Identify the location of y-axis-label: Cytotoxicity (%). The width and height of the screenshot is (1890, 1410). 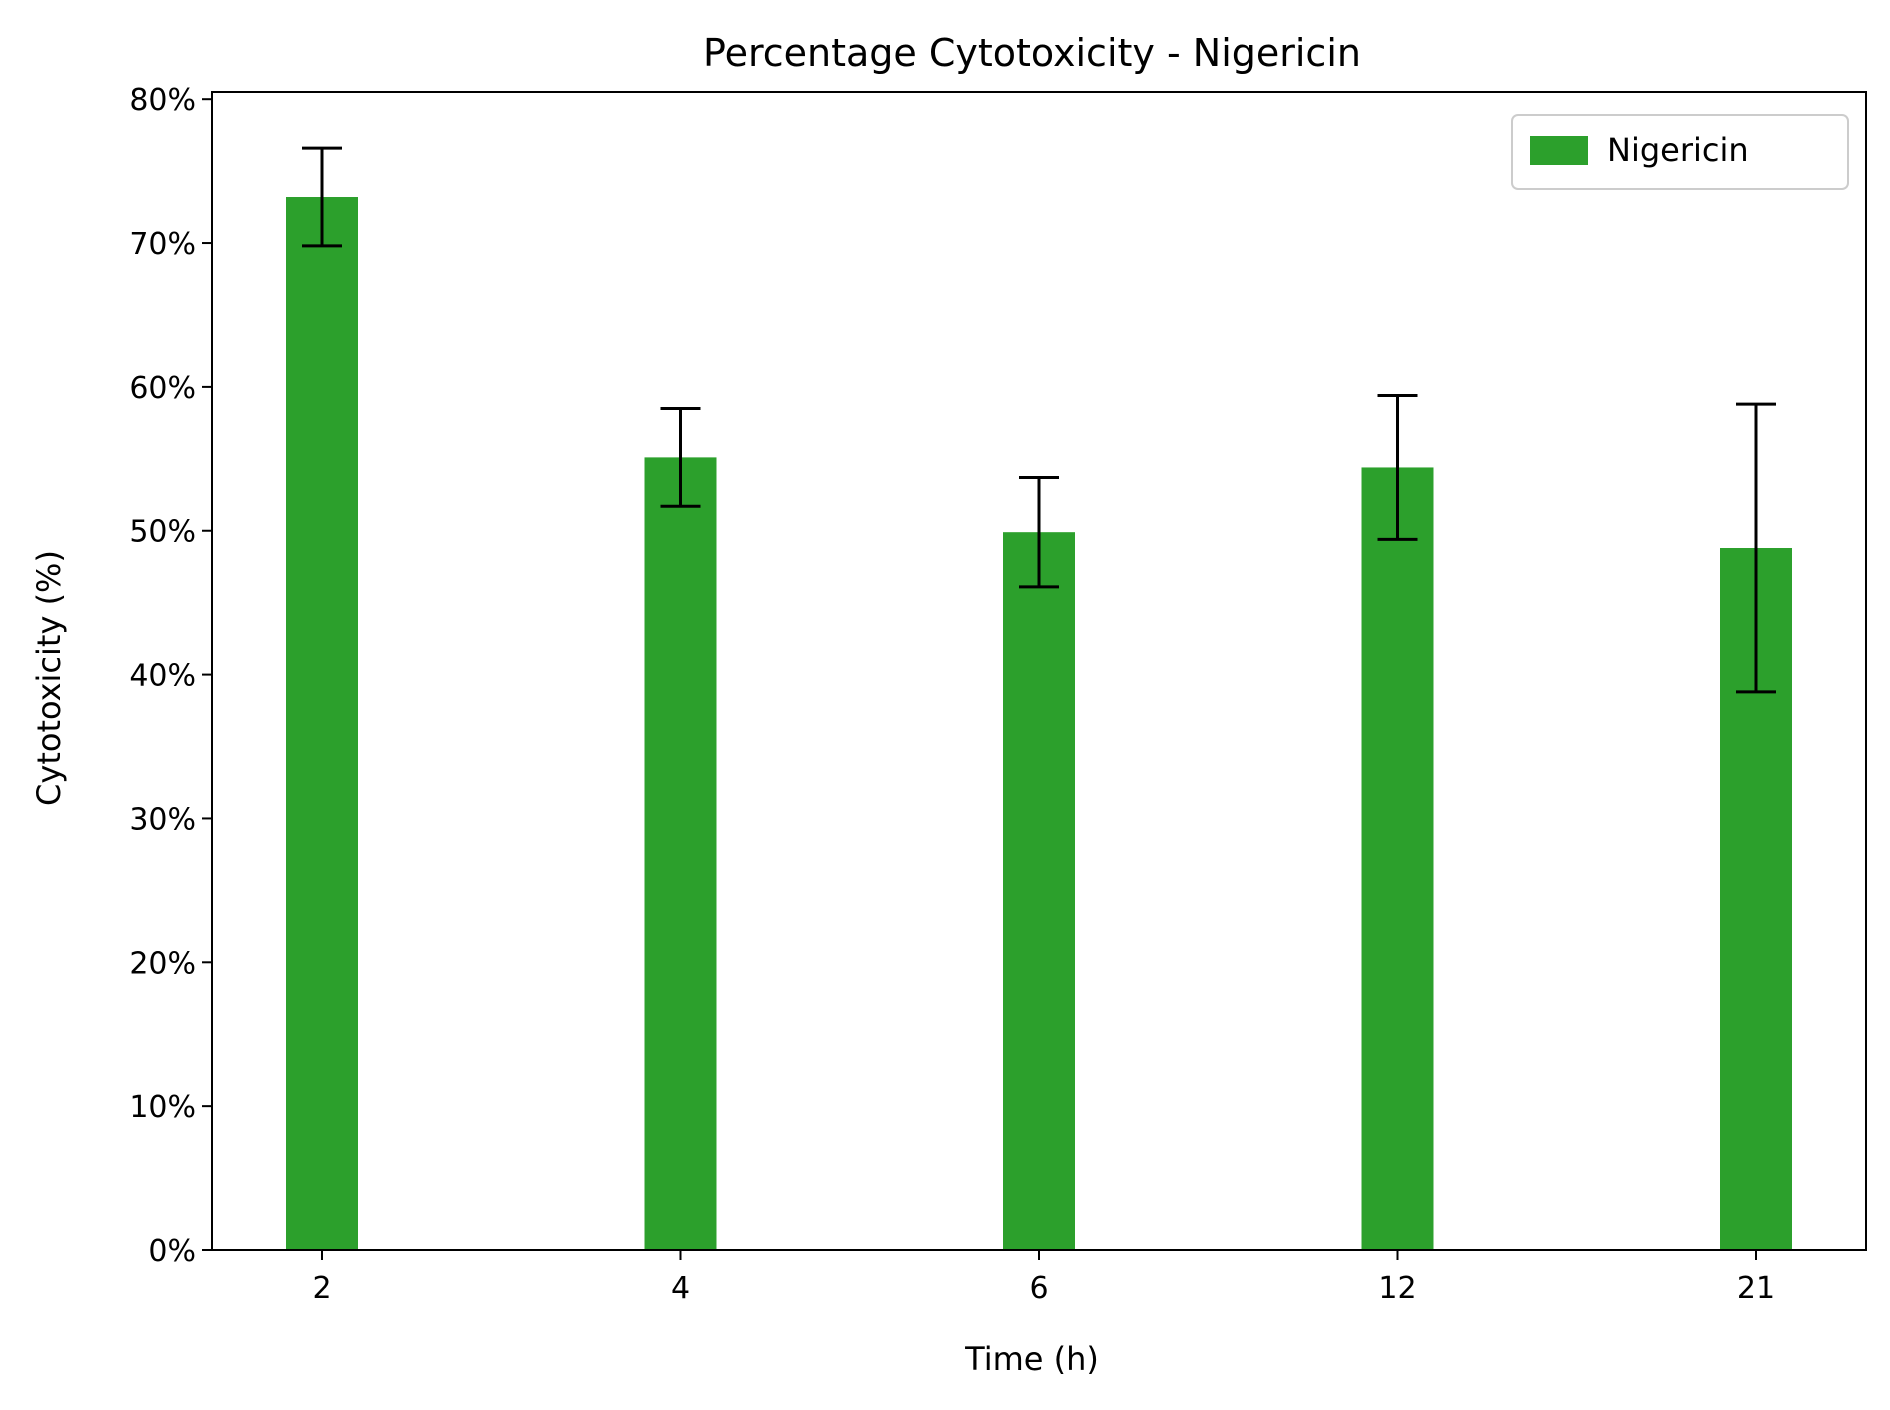
(49, 678).